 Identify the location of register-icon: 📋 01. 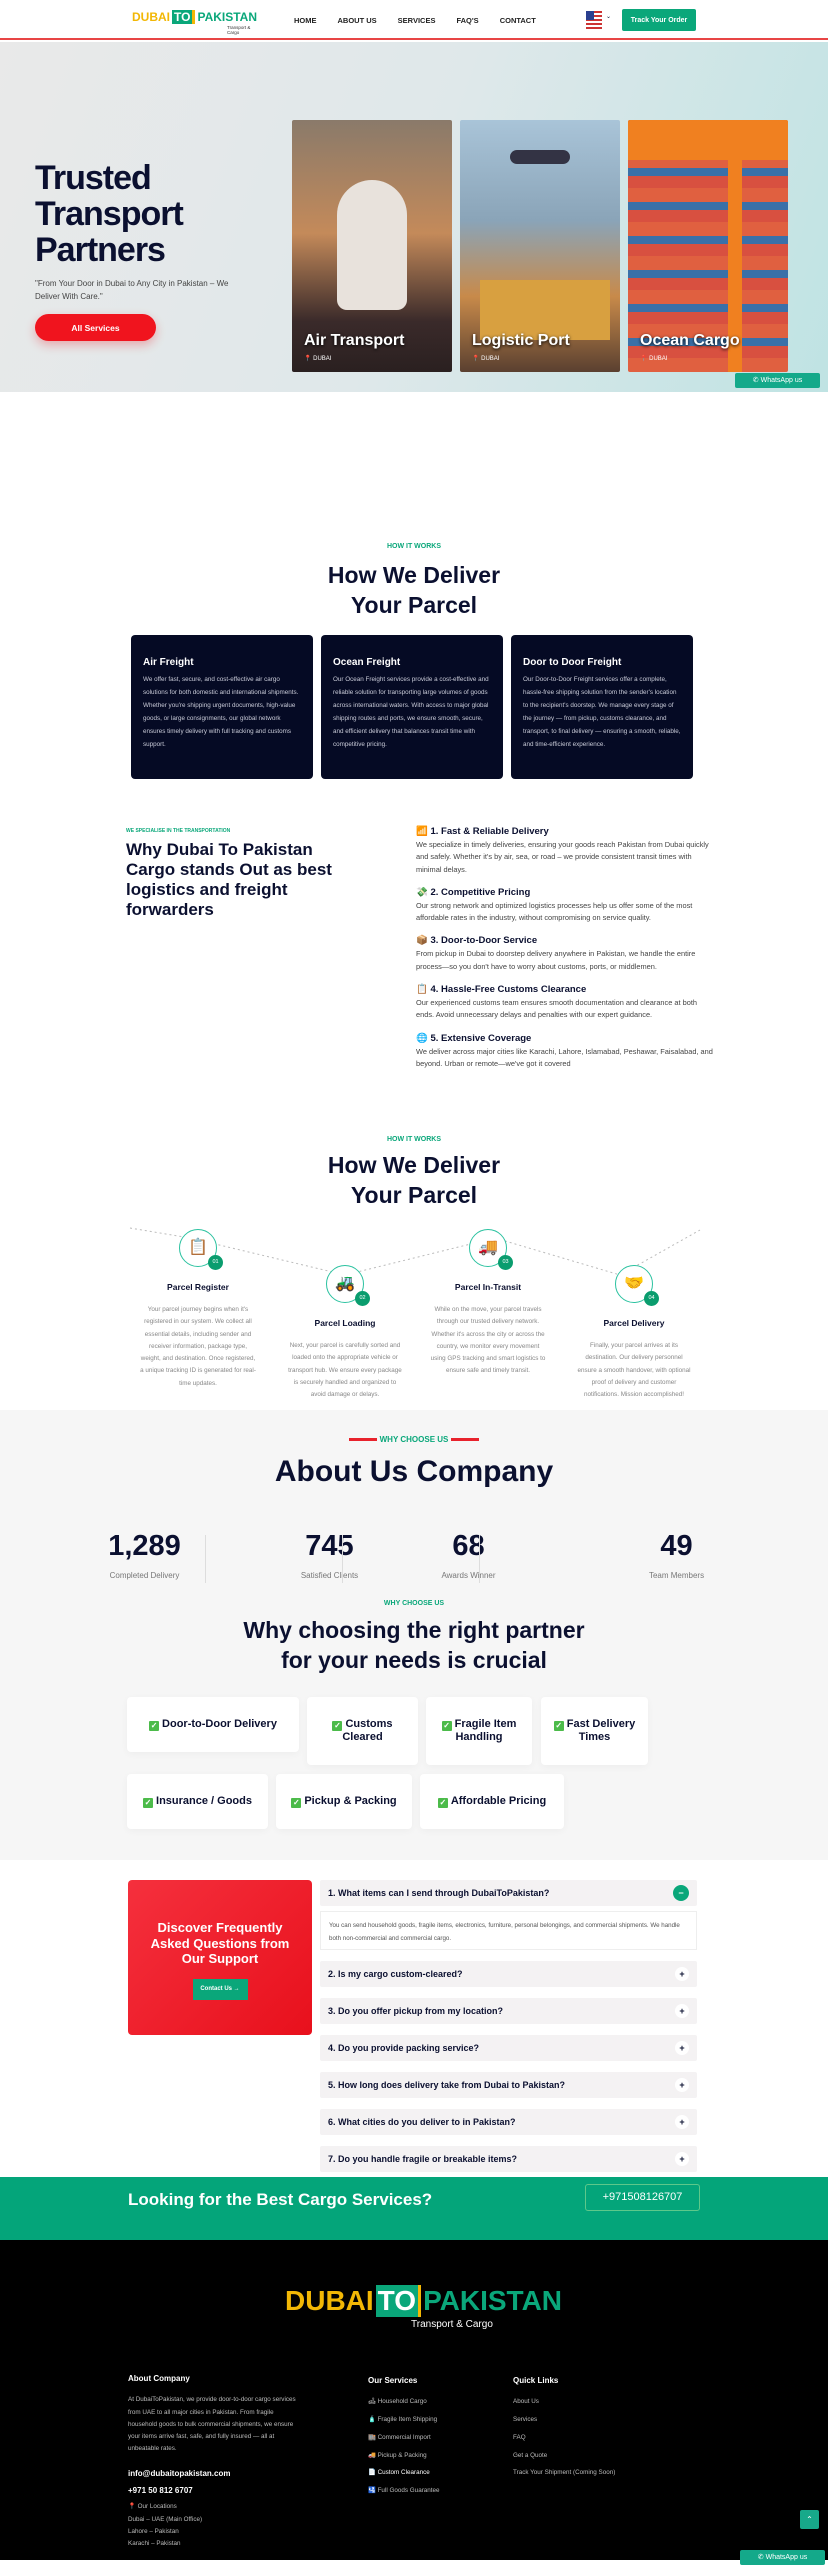
(201, 1249).